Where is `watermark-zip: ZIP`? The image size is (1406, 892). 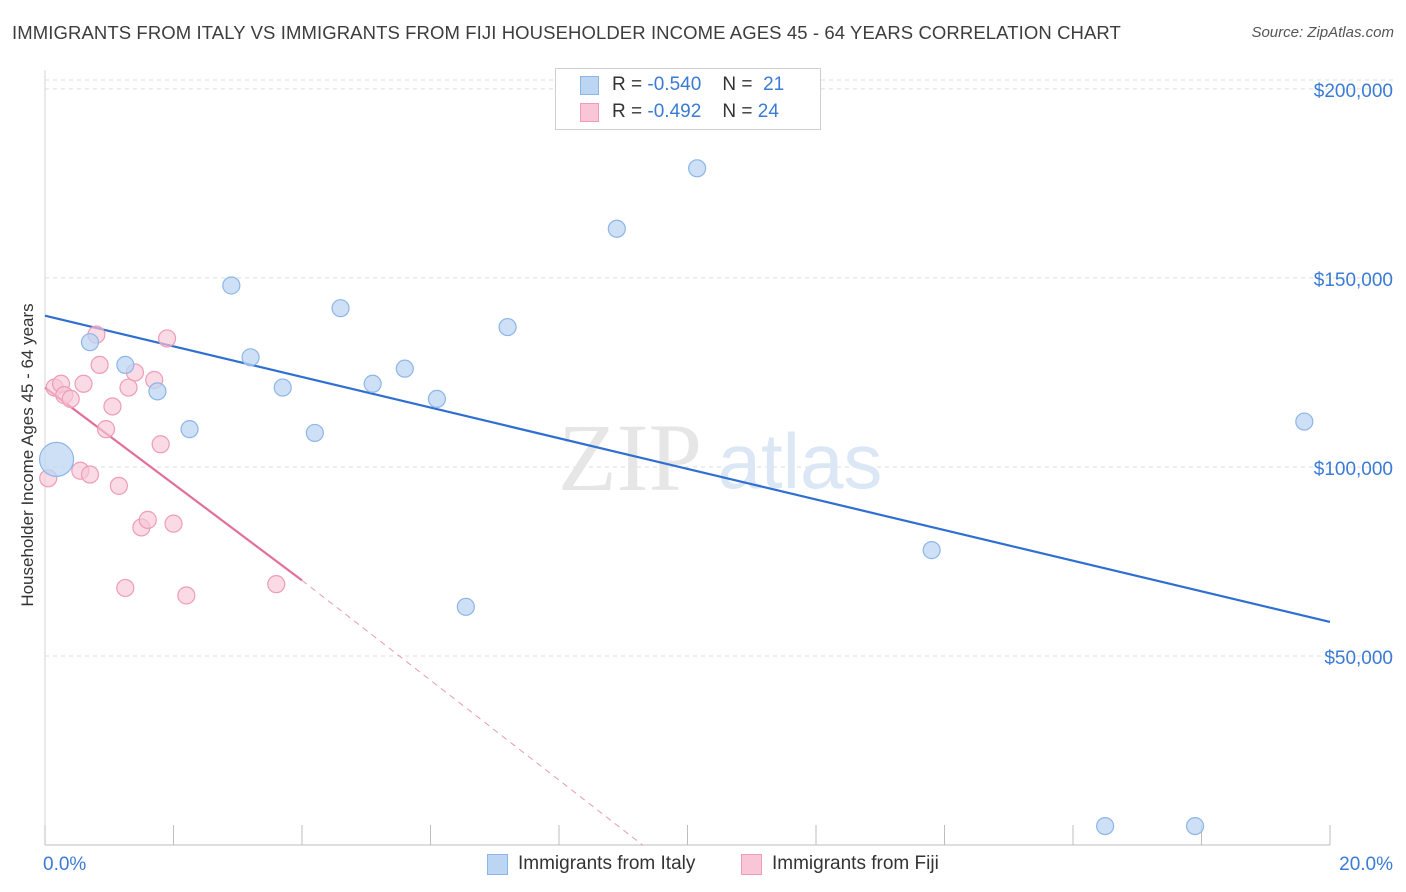
watermark-zip: ZIP is located at coordinates (630, 457).